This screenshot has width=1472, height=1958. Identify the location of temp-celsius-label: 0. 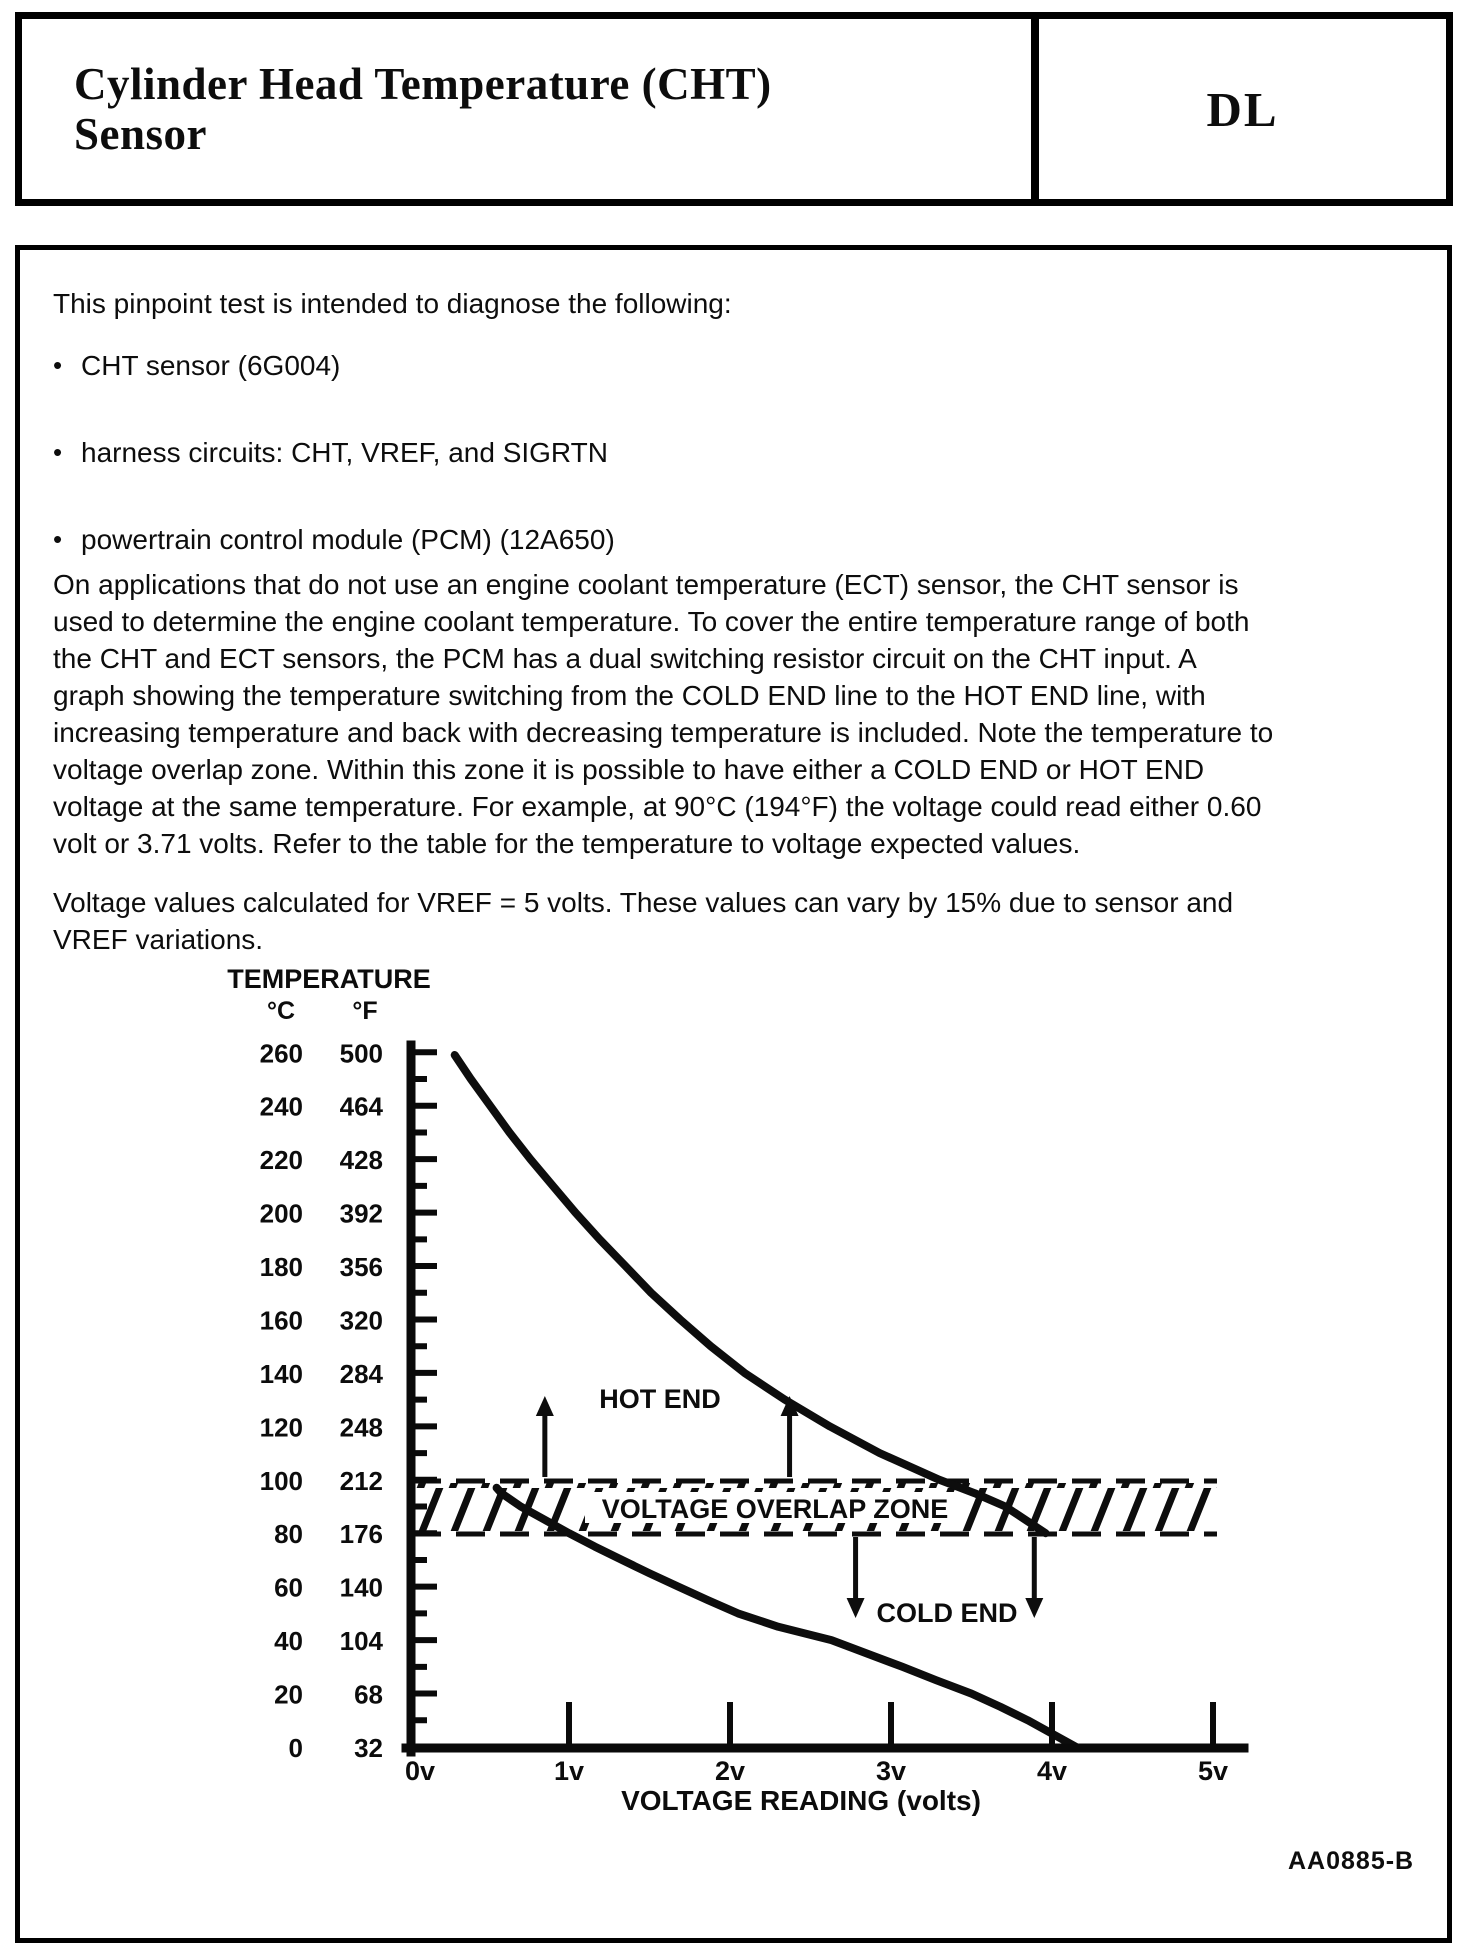
(296, 1748).